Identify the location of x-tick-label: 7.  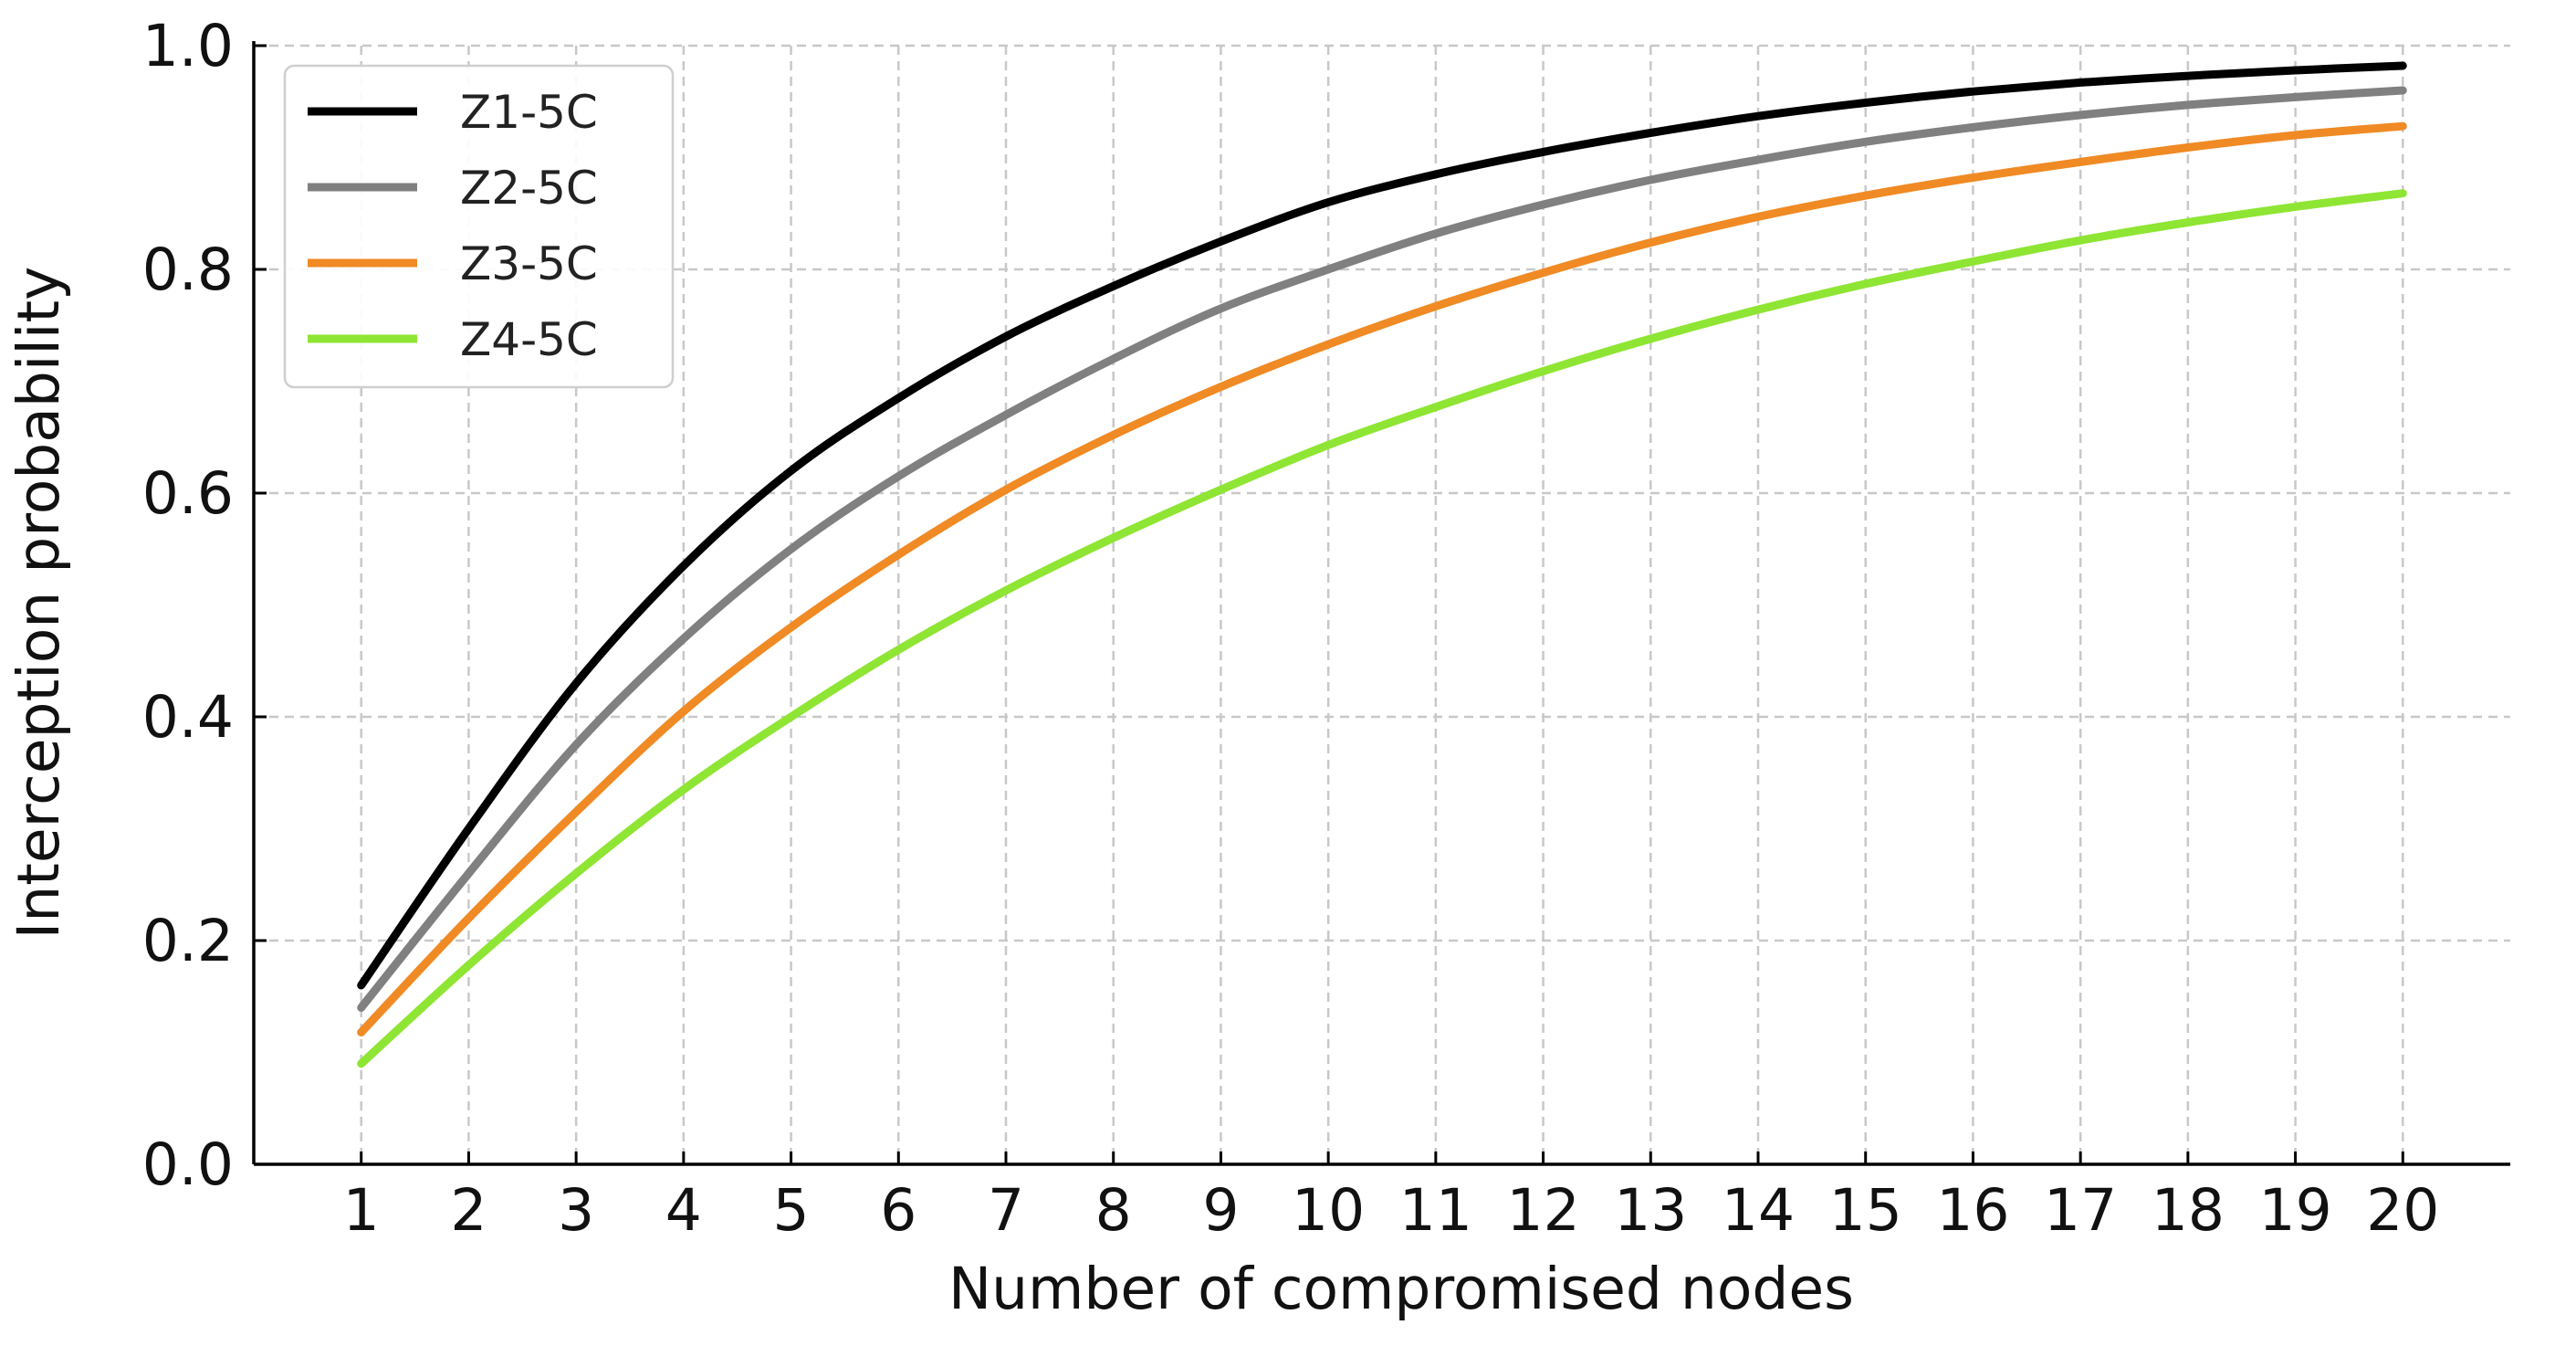
(1006, 1210).